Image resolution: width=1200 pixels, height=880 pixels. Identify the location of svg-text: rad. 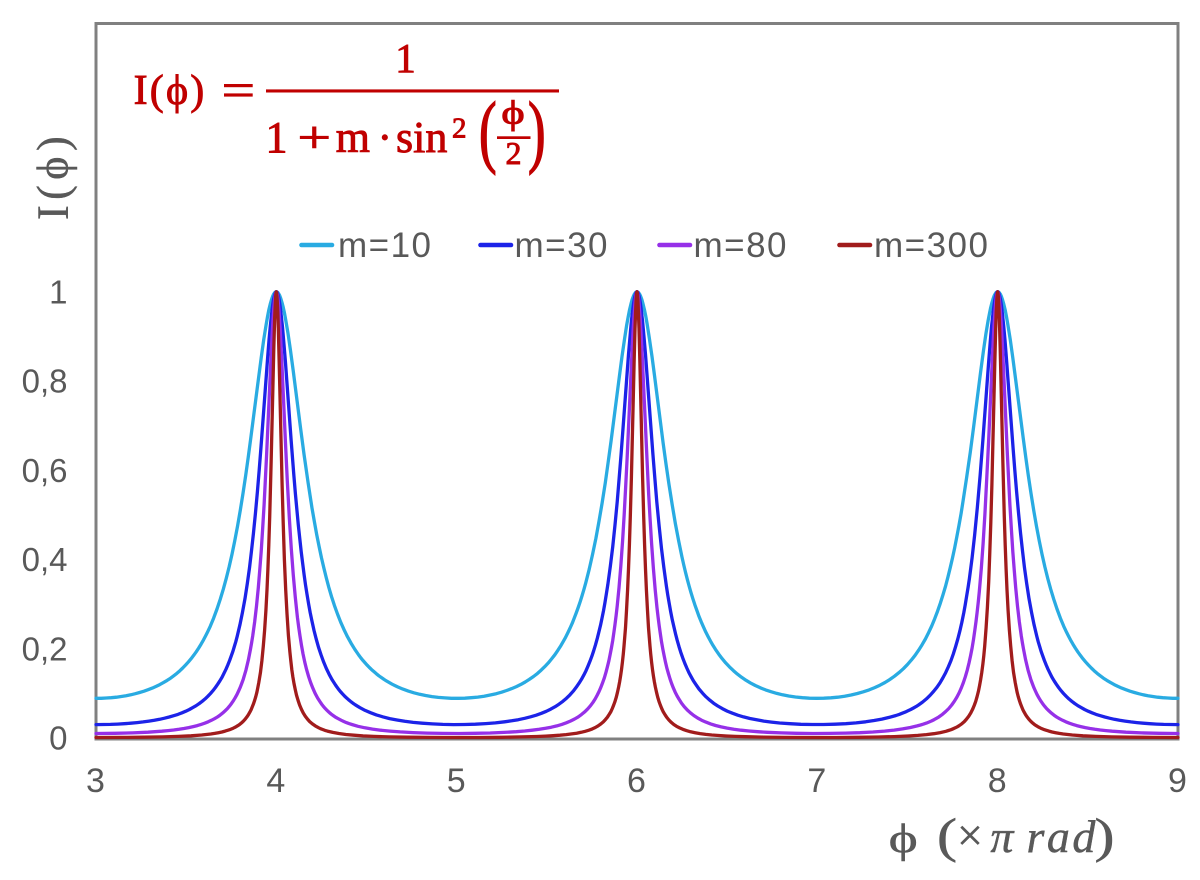
(1062, 836).